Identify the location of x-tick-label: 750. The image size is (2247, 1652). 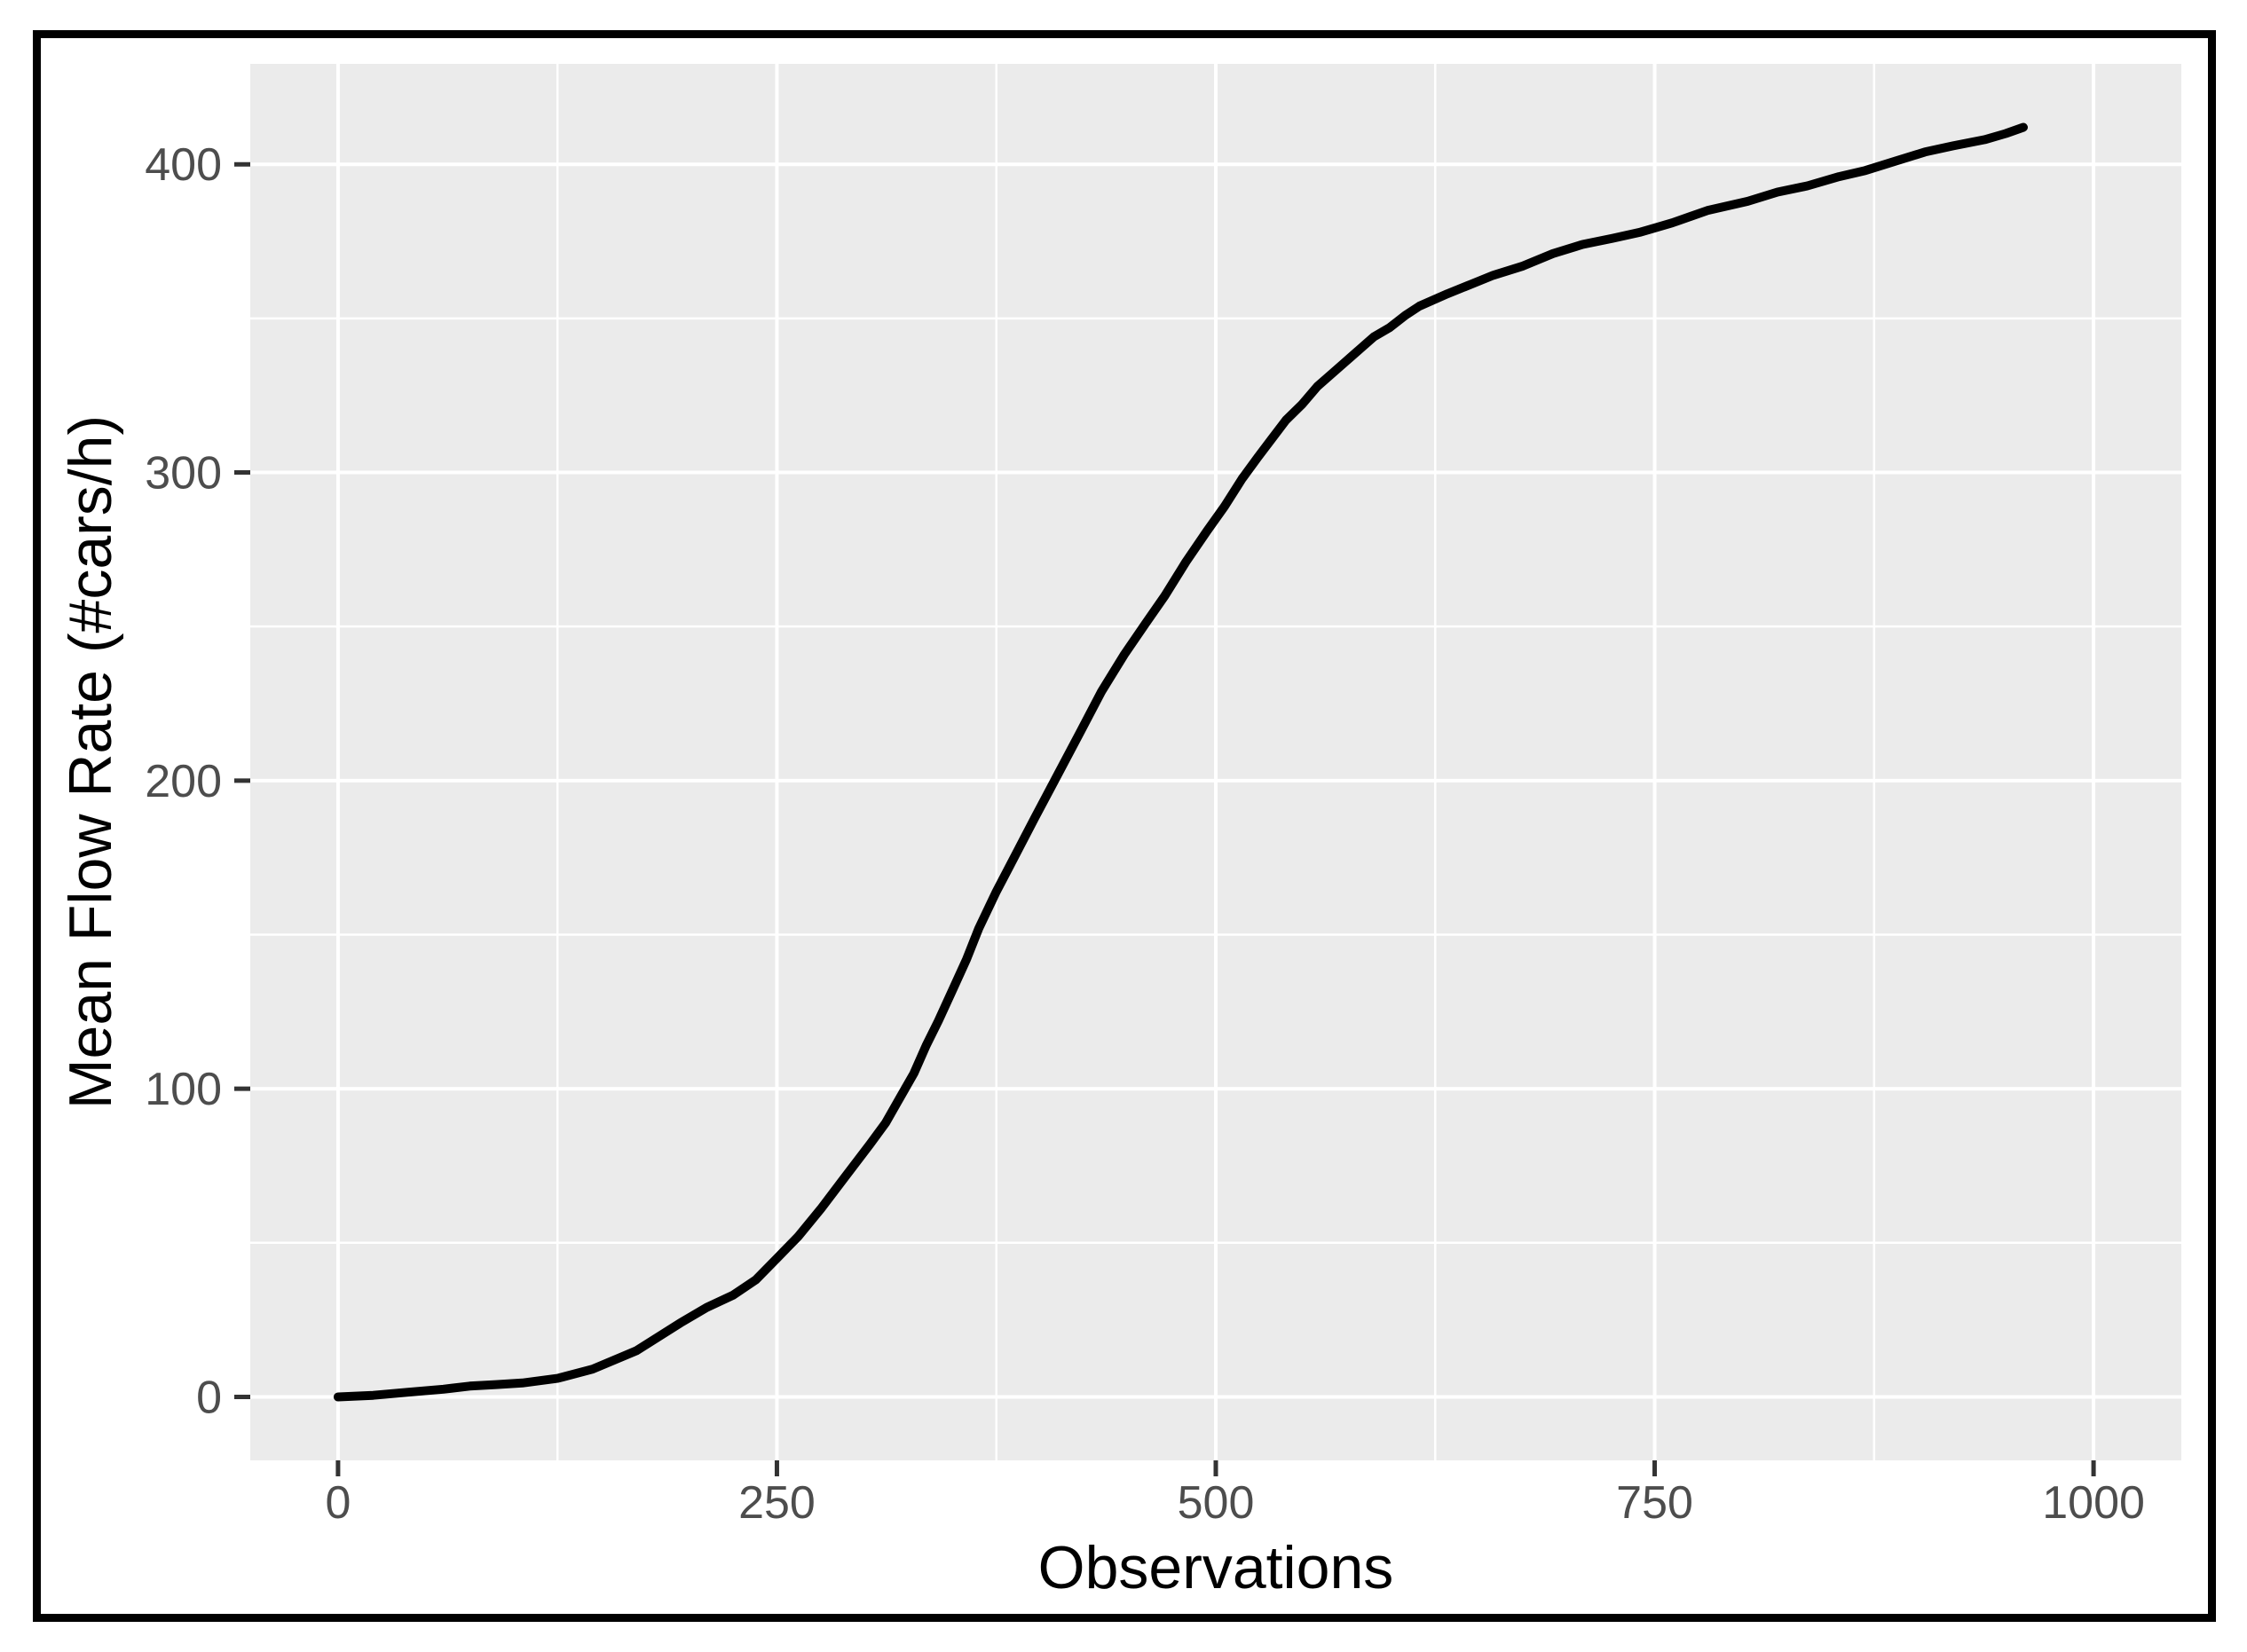
(1654, 1503).